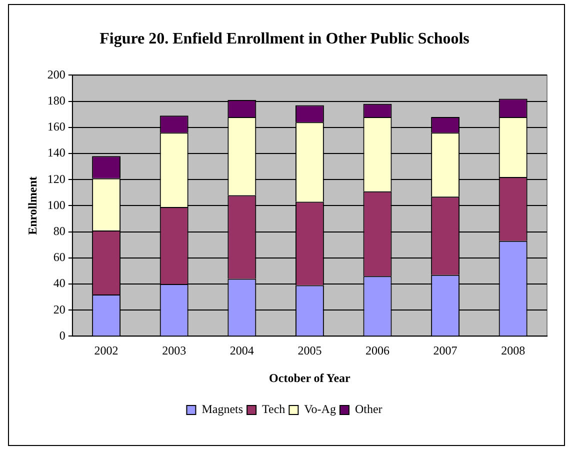 Image resolution: width=573 pixels, height=450 pixels. I want to click on y-tick-label: 120, so click(56, 179).